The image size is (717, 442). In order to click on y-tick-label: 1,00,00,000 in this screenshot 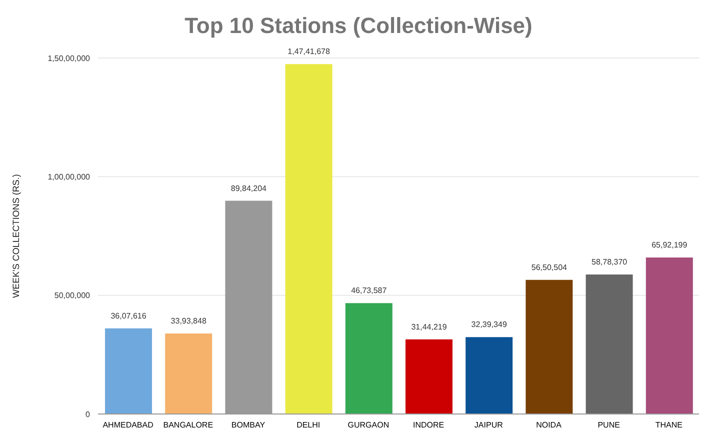, I will do `click(69, 177)`.